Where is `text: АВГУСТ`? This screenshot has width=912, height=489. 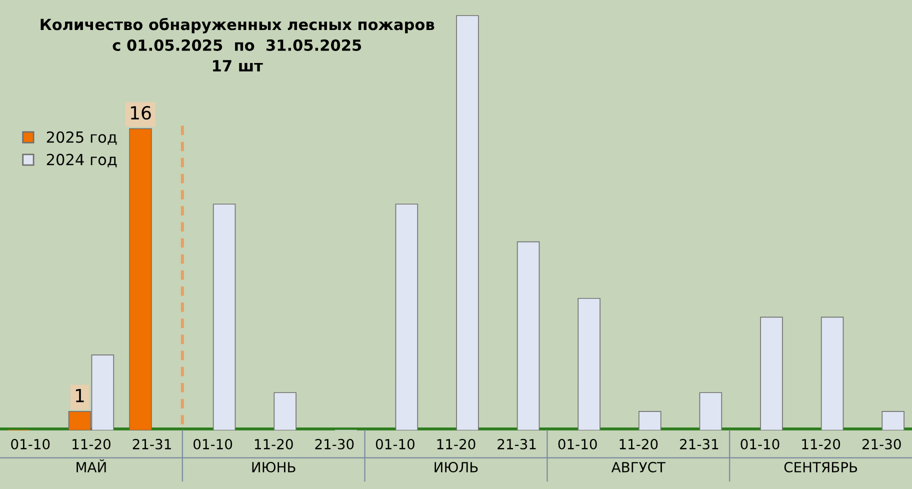 text: АВГУСТ is located at coordinates (638, 467).